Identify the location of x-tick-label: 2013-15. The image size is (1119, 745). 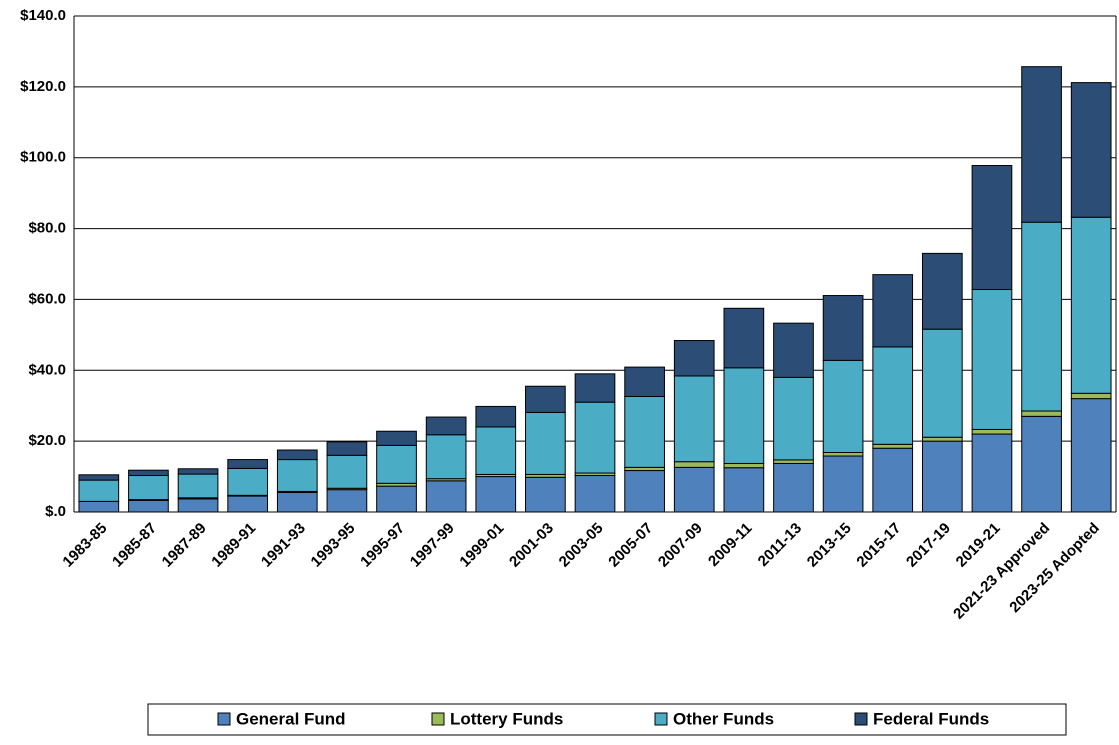
(829, 545).